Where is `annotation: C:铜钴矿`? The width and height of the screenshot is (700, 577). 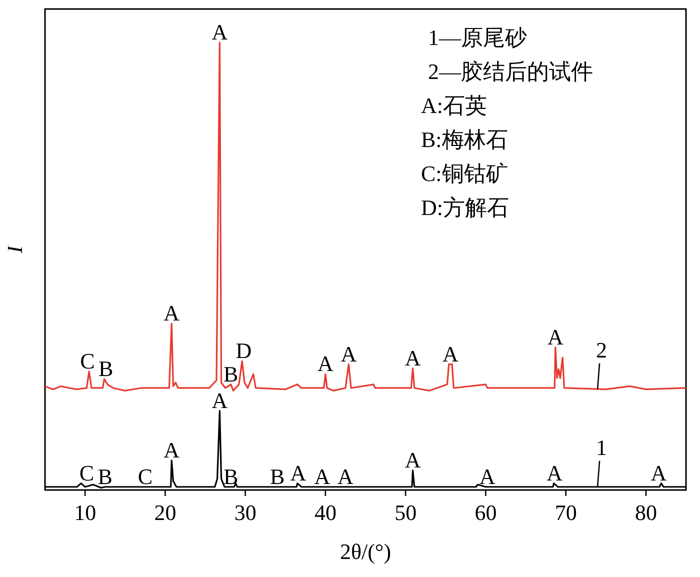
annotation: C:铜钴矿 is located at coordinates (464, 173).